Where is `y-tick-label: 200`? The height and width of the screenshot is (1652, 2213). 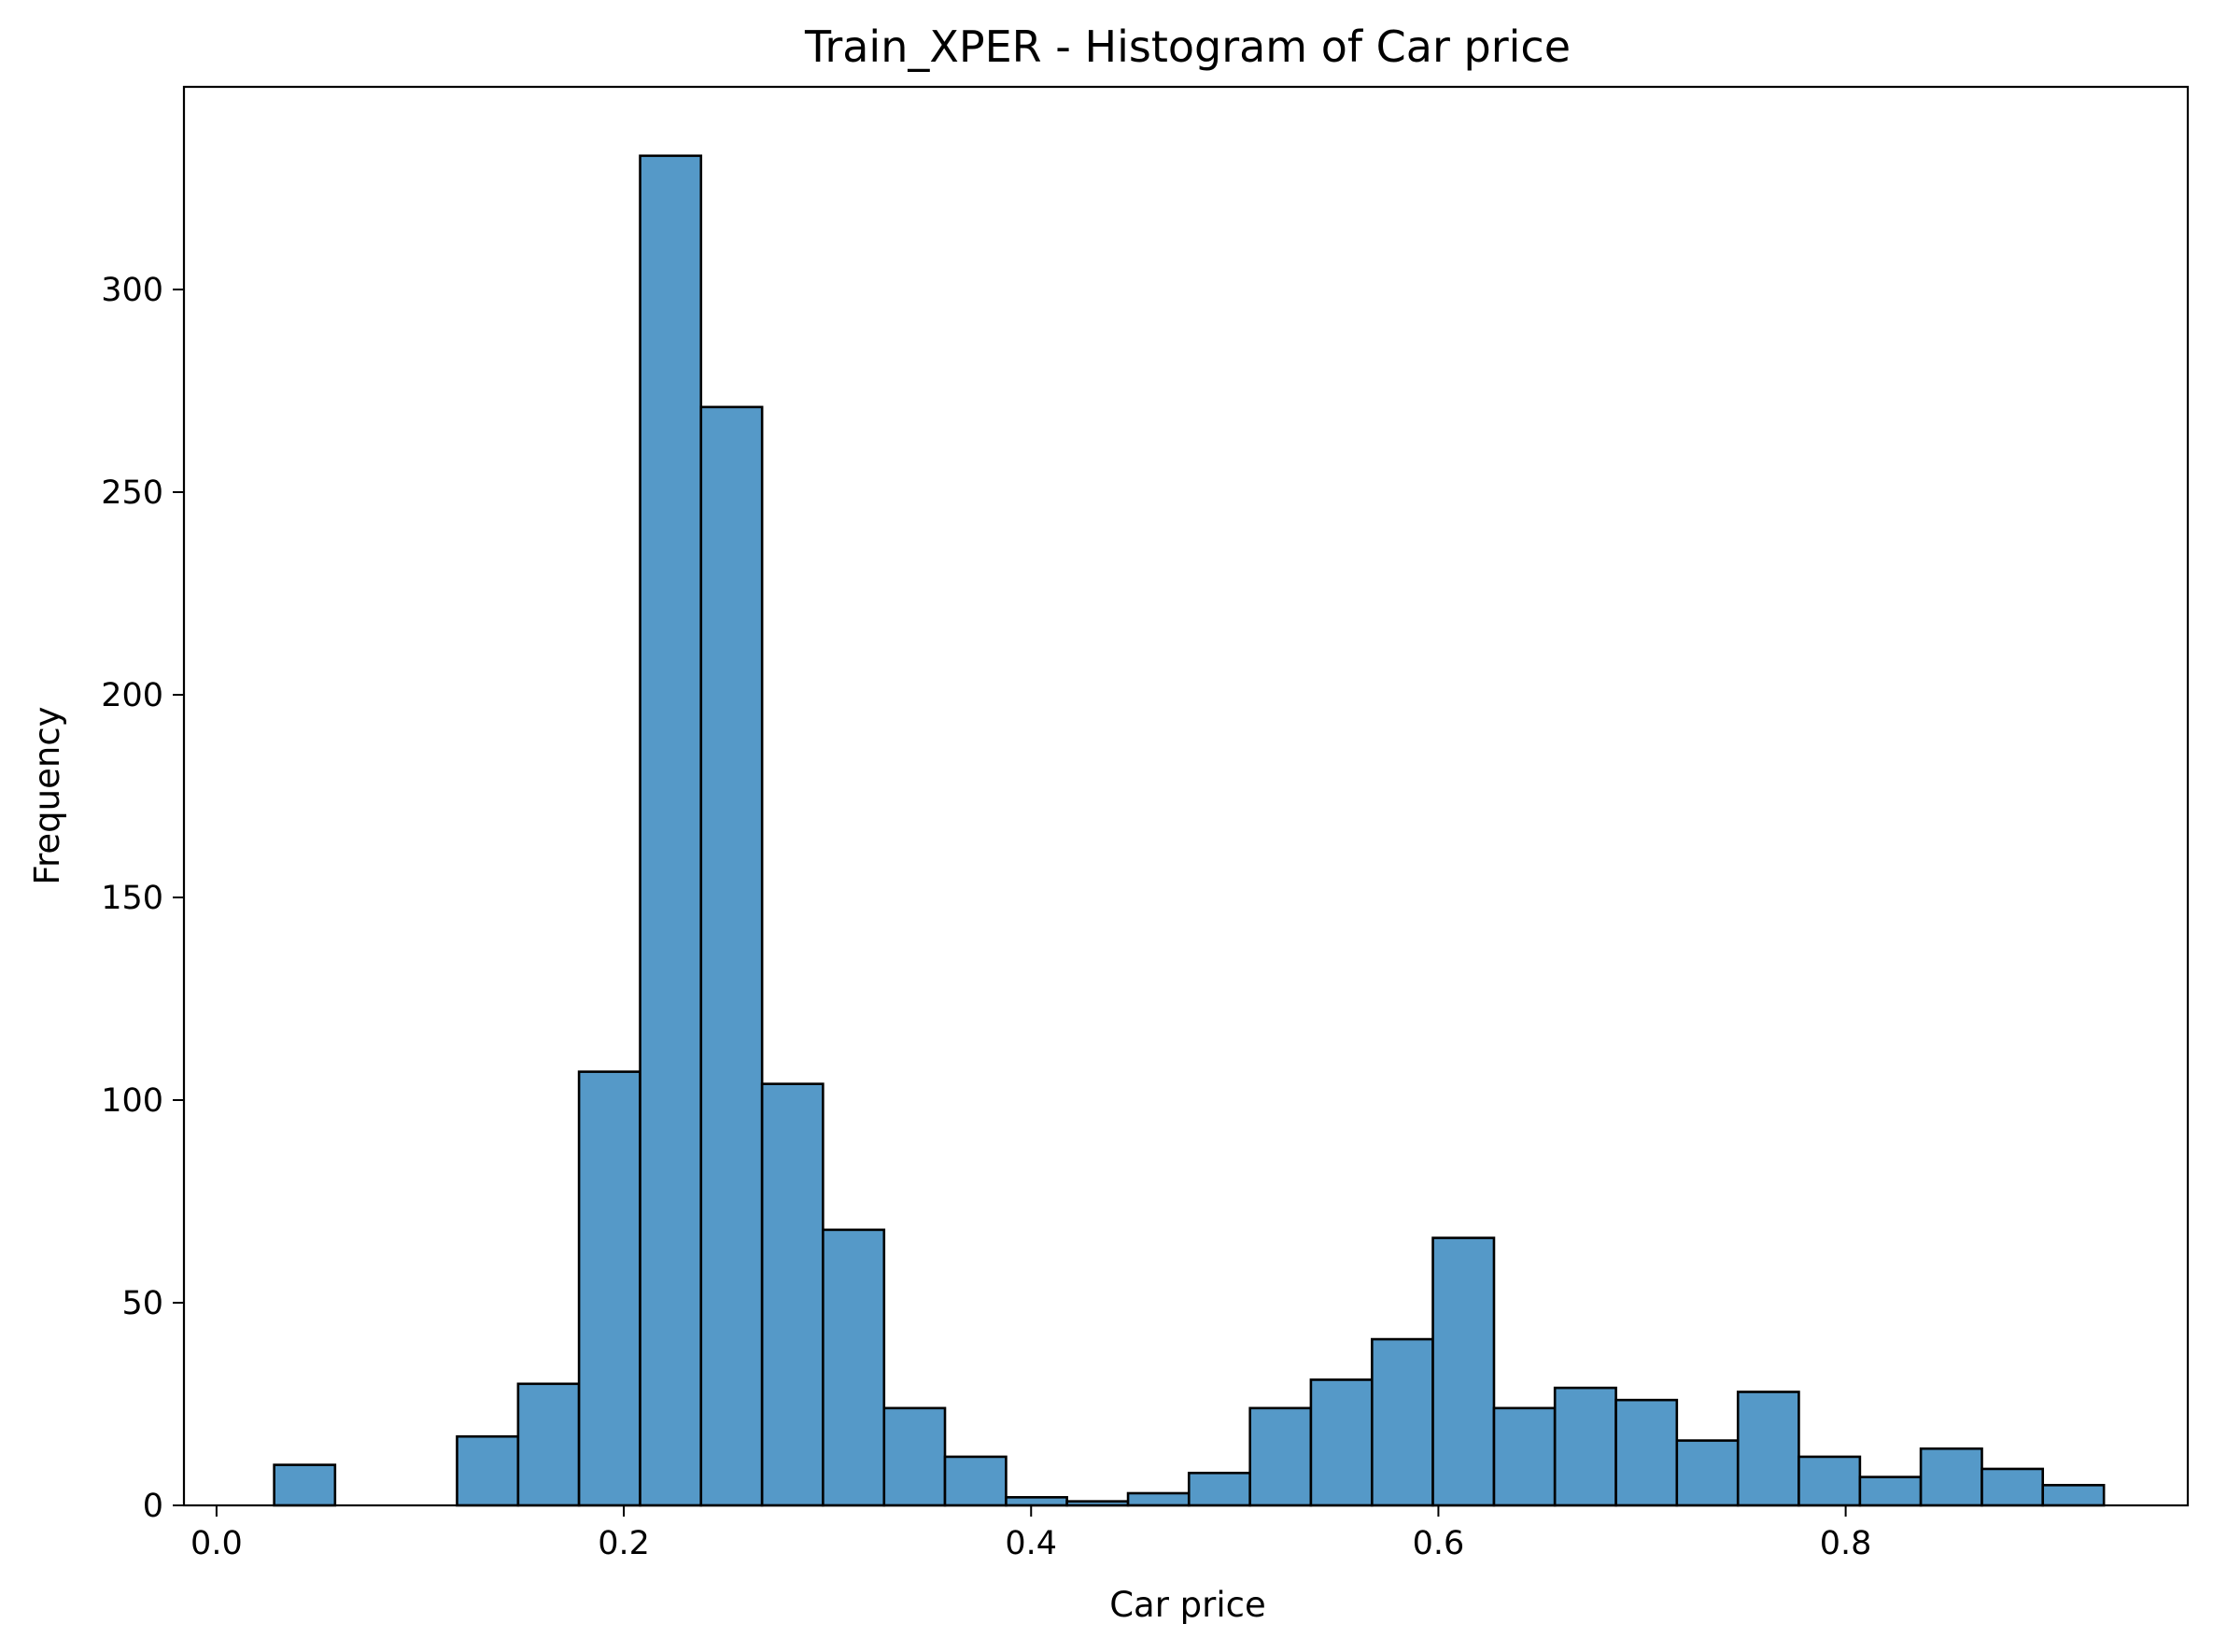 y-tick-label: 200 is located at coordinates (132, 695).